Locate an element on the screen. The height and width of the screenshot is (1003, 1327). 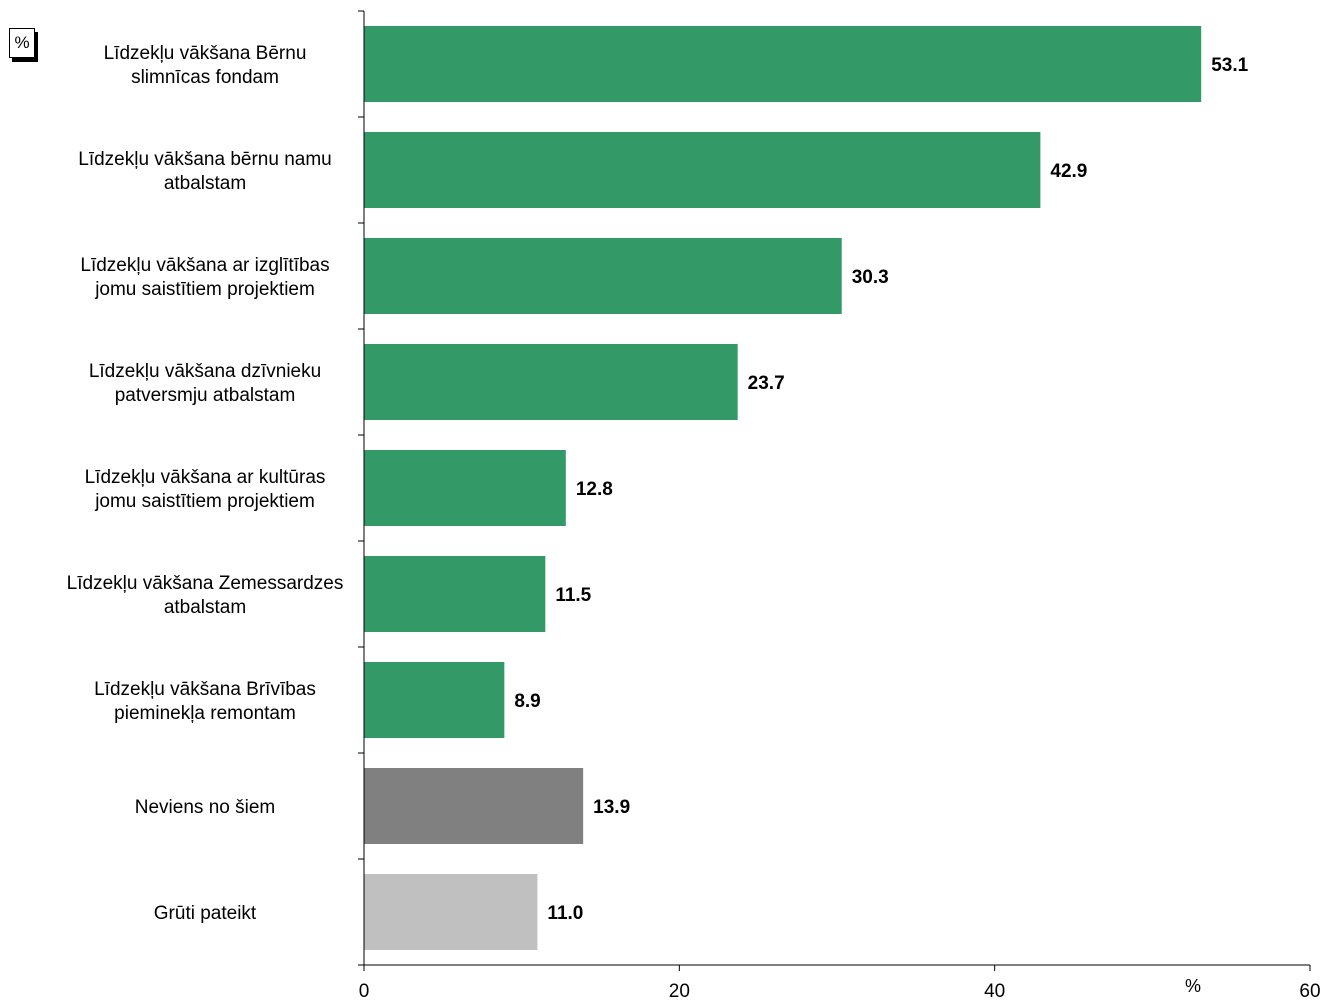
x-tick-label-0: 0 is located at coordinates (364, 991).